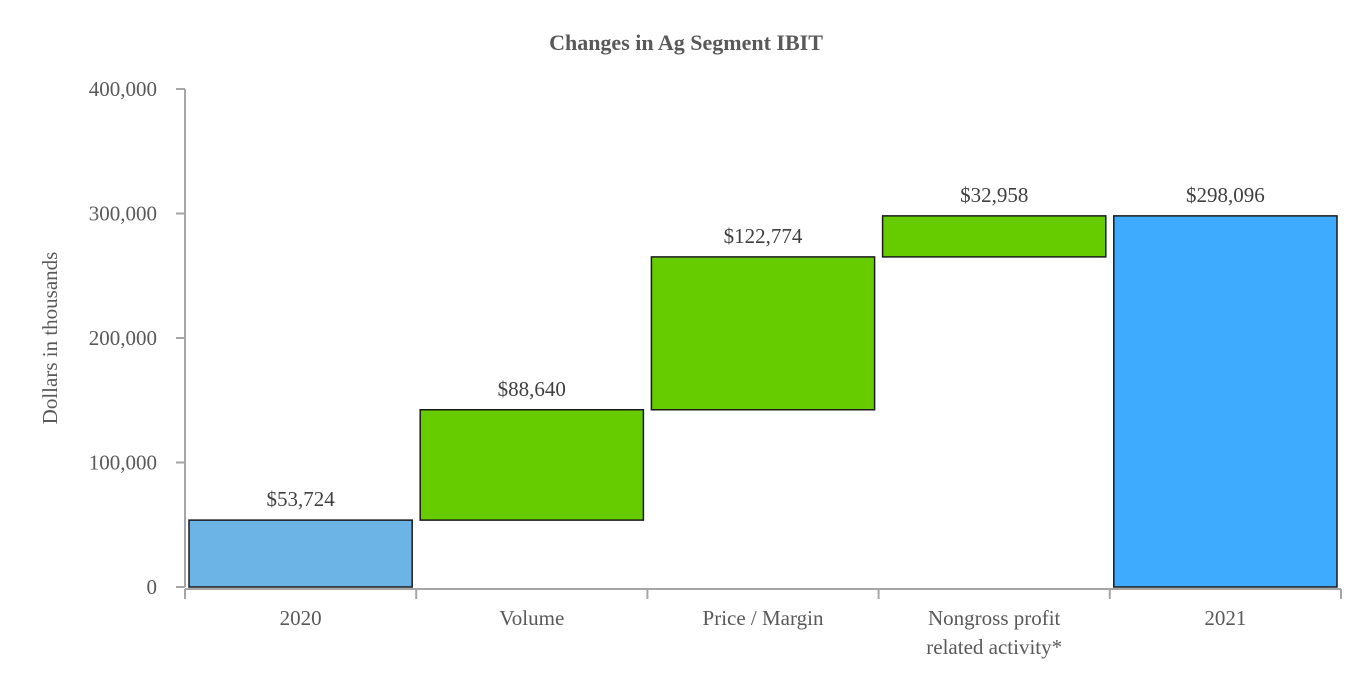 This screenshot has height=690, width=1370. Describe the element at coordinates (1225, 401) in the screenshot. I see `bar-2021` at that location.